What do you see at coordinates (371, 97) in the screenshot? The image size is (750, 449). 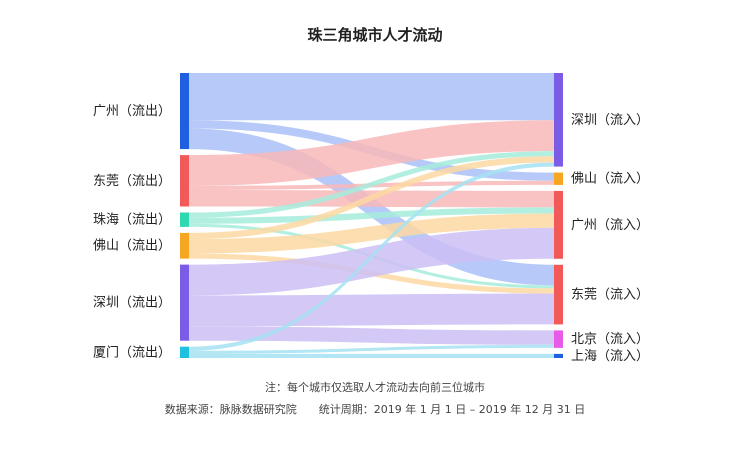 I see `flow-link-gz_out-sz_in` at bounding box center [371, 97].